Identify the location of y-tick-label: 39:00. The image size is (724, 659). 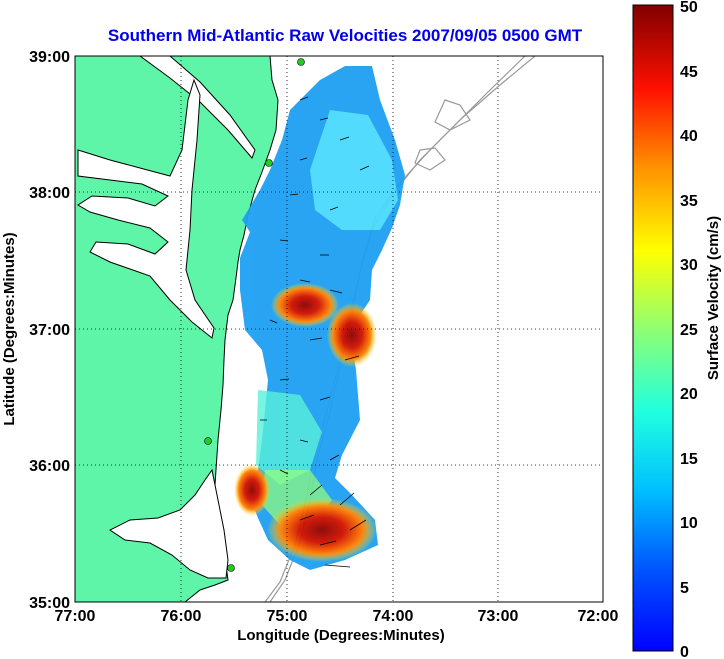
(49, 57).